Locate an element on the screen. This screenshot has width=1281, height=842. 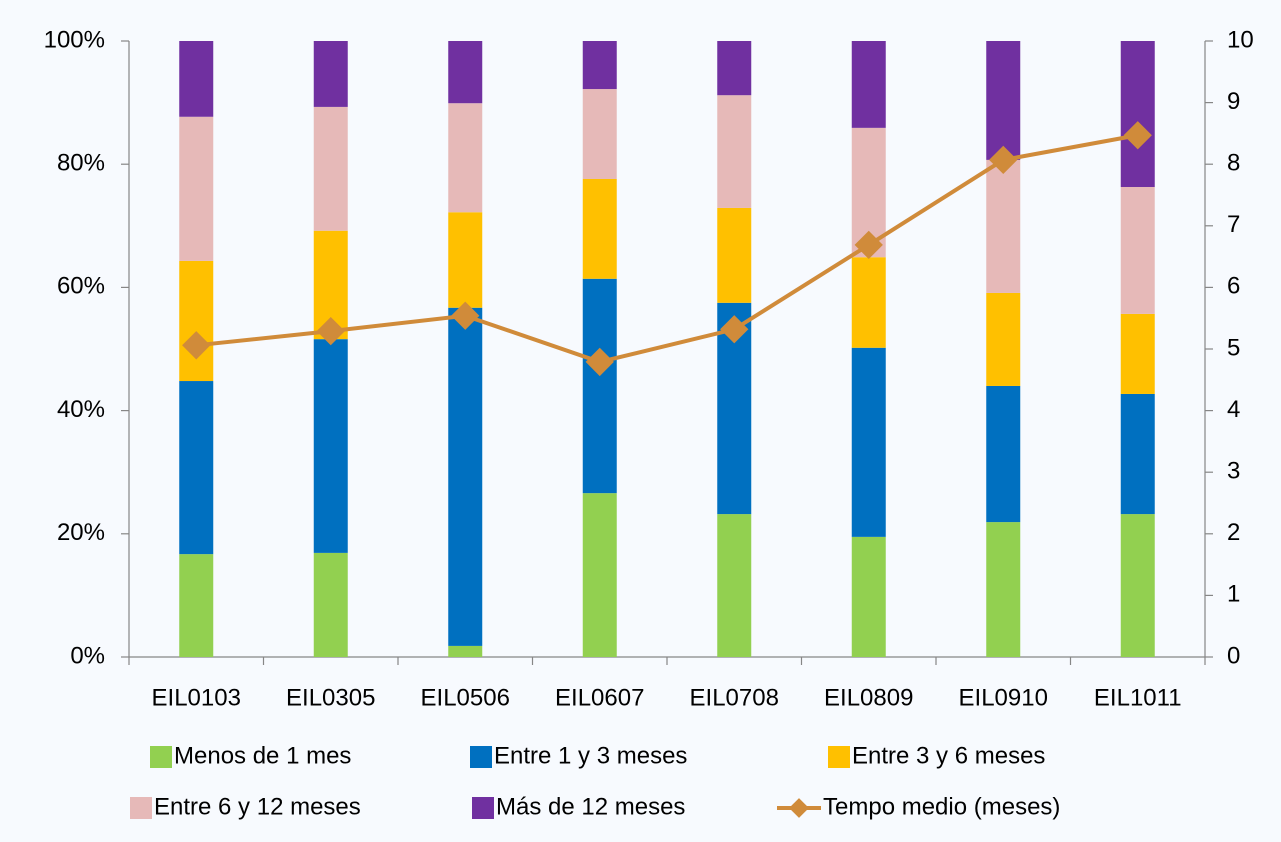
legend-label: Tempo medio (meses) is located at coordinates (941, 806).